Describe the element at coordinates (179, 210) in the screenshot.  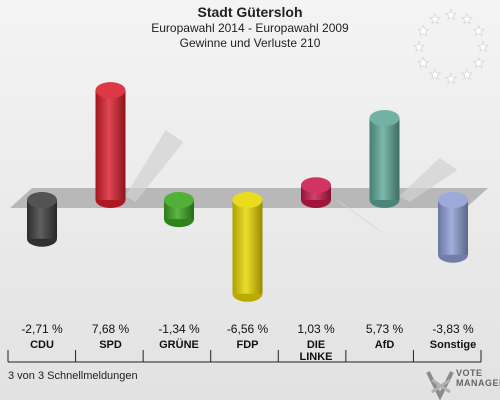
I see `bar-grüne` at that location.